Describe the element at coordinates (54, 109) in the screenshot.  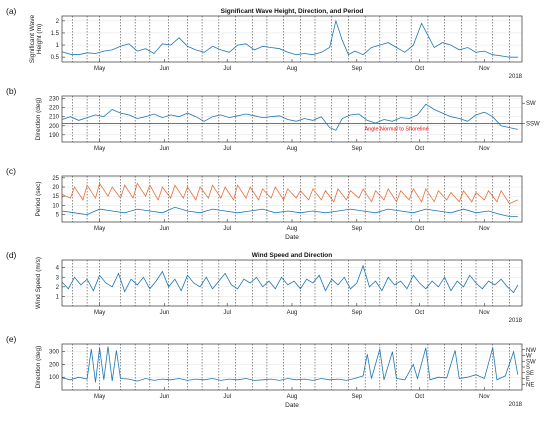
I see `y-tick-label: 220` at that location.